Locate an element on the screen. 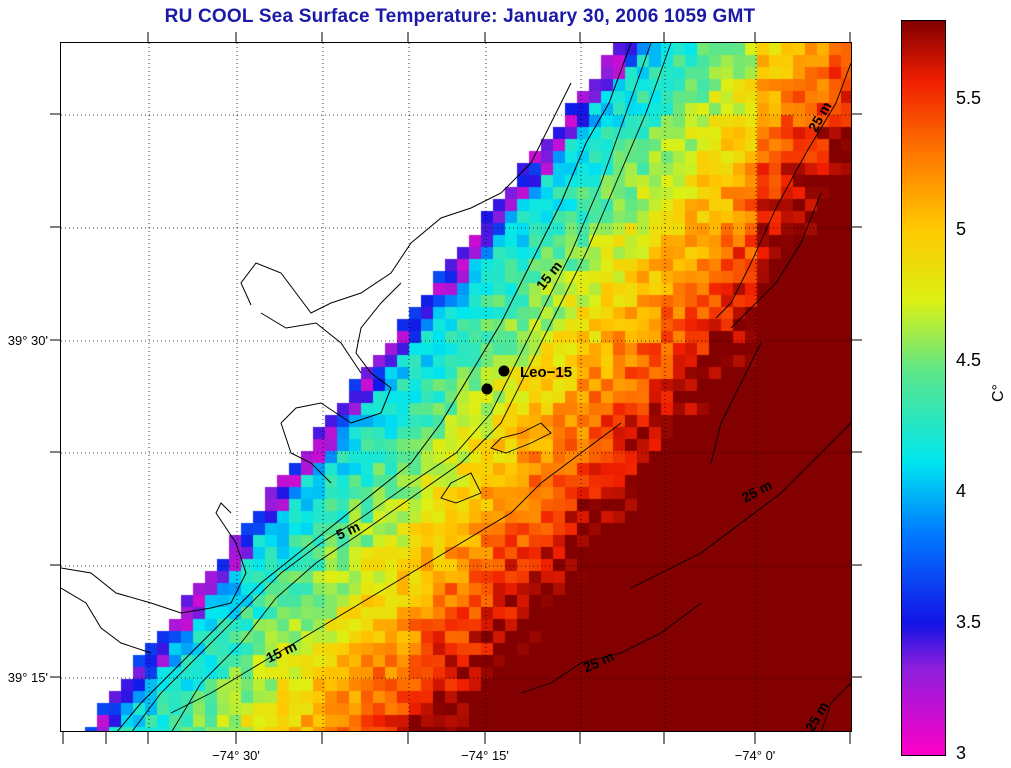 This screenshot has width=1011, height=768. station-markers: Leo−15 is located at coordinates (527, 379).